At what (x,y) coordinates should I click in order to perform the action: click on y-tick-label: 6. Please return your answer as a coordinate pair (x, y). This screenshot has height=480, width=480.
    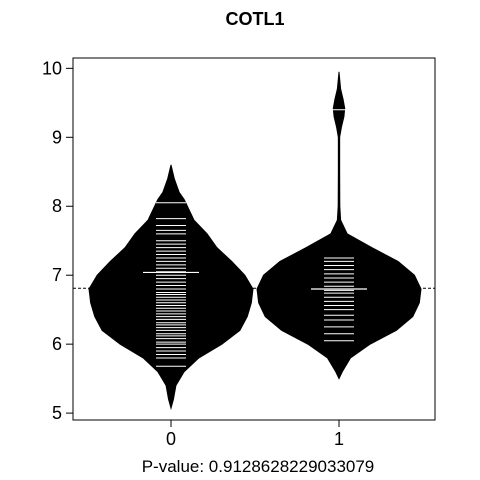
    Looking at the image, I should click on (57, 344).